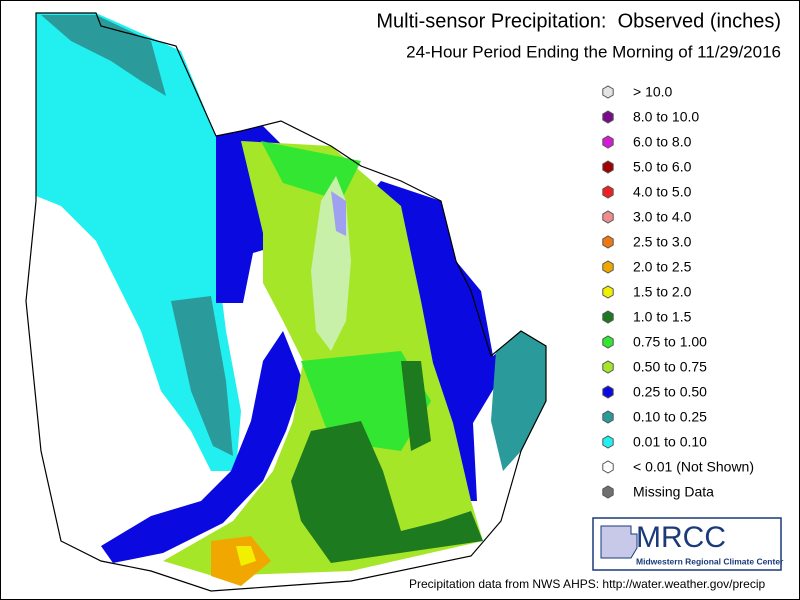 The width and height of the screenshot is (800, 600). Describe the element at coordinates (662, 192) in the screenshot. I see `legend-label: 4.0 to 5.0` at that location.